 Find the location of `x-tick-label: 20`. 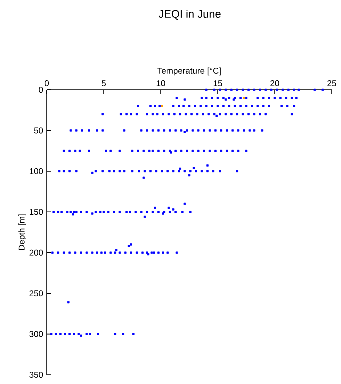

x-tick-label: 20 is located at coordinates (275, 83).